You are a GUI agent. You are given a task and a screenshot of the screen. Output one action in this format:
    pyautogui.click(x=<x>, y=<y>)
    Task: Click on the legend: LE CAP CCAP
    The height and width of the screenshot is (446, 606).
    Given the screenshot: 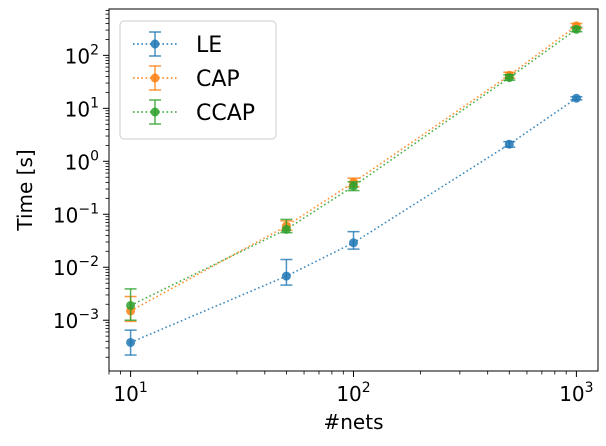 What is the action you would take?
    pyautogui.click(x=198, y=80)
    